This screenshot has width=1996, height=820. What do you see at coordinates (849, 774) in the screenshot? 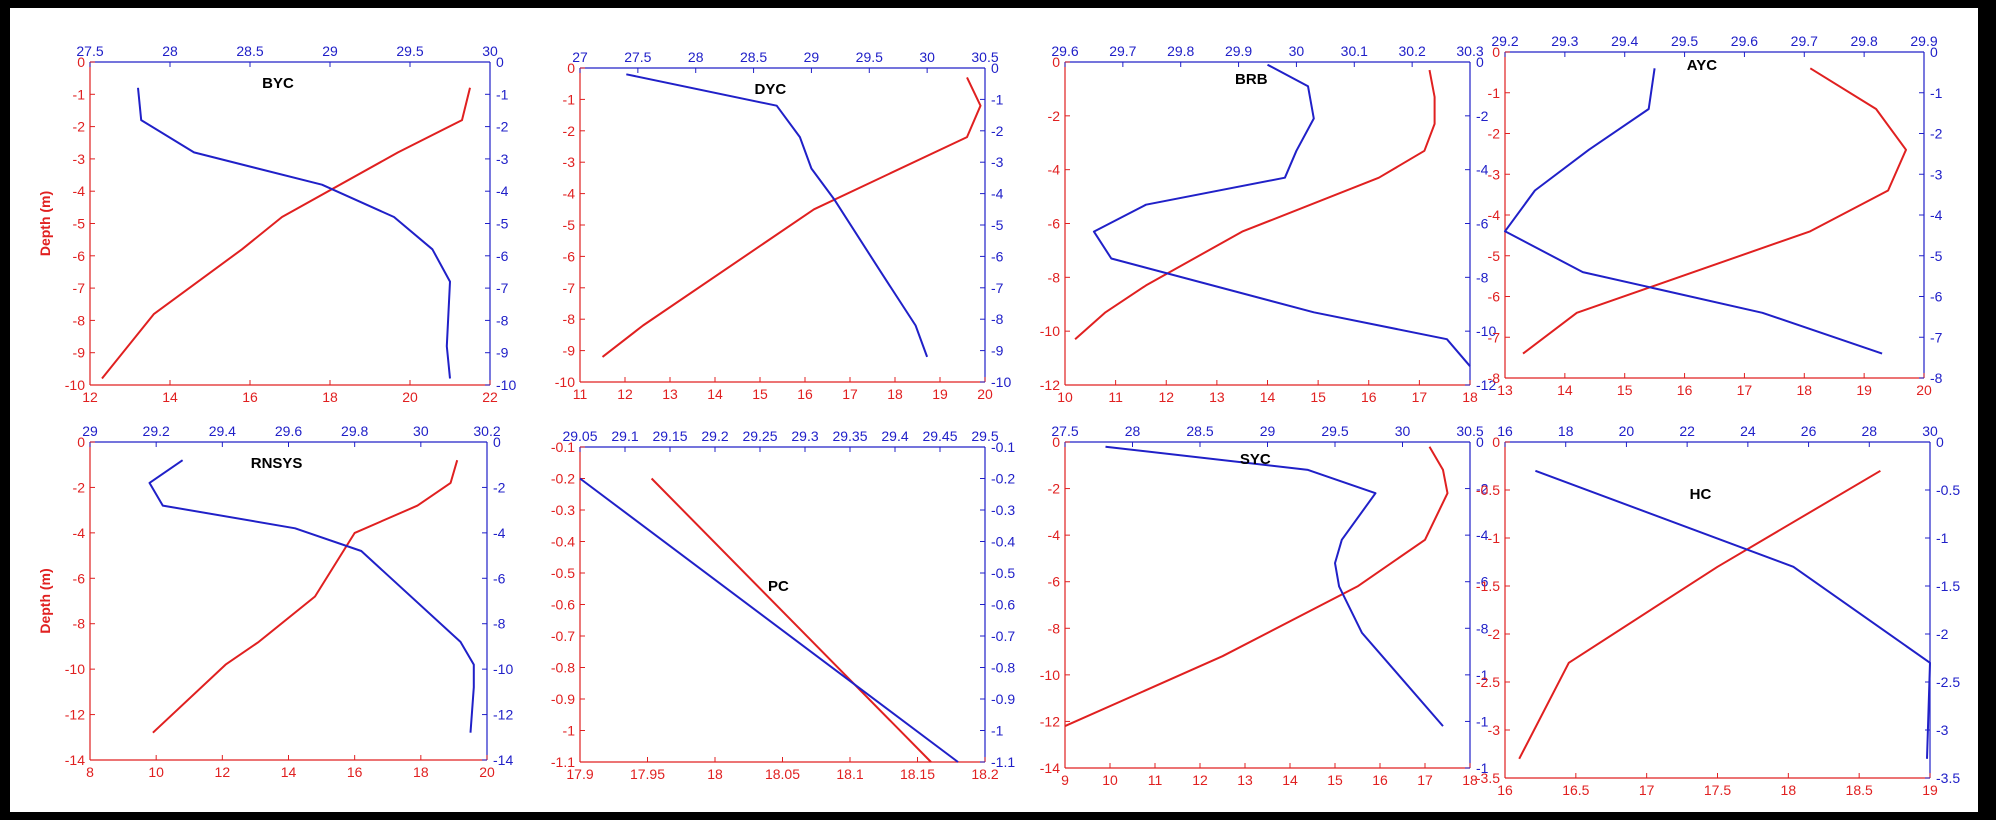
I see `bottom-tick-label: 18.1` at bounding box center [849, 774].